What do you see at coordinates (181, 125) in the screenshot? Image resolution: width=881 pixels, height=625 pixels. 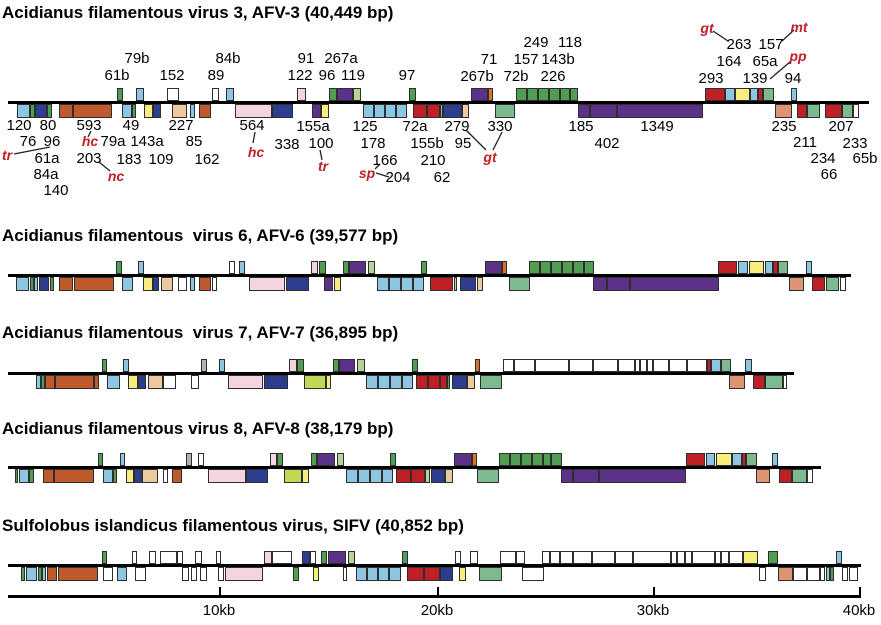 I see `gene-label: 227` at bounding box center [181, 125].